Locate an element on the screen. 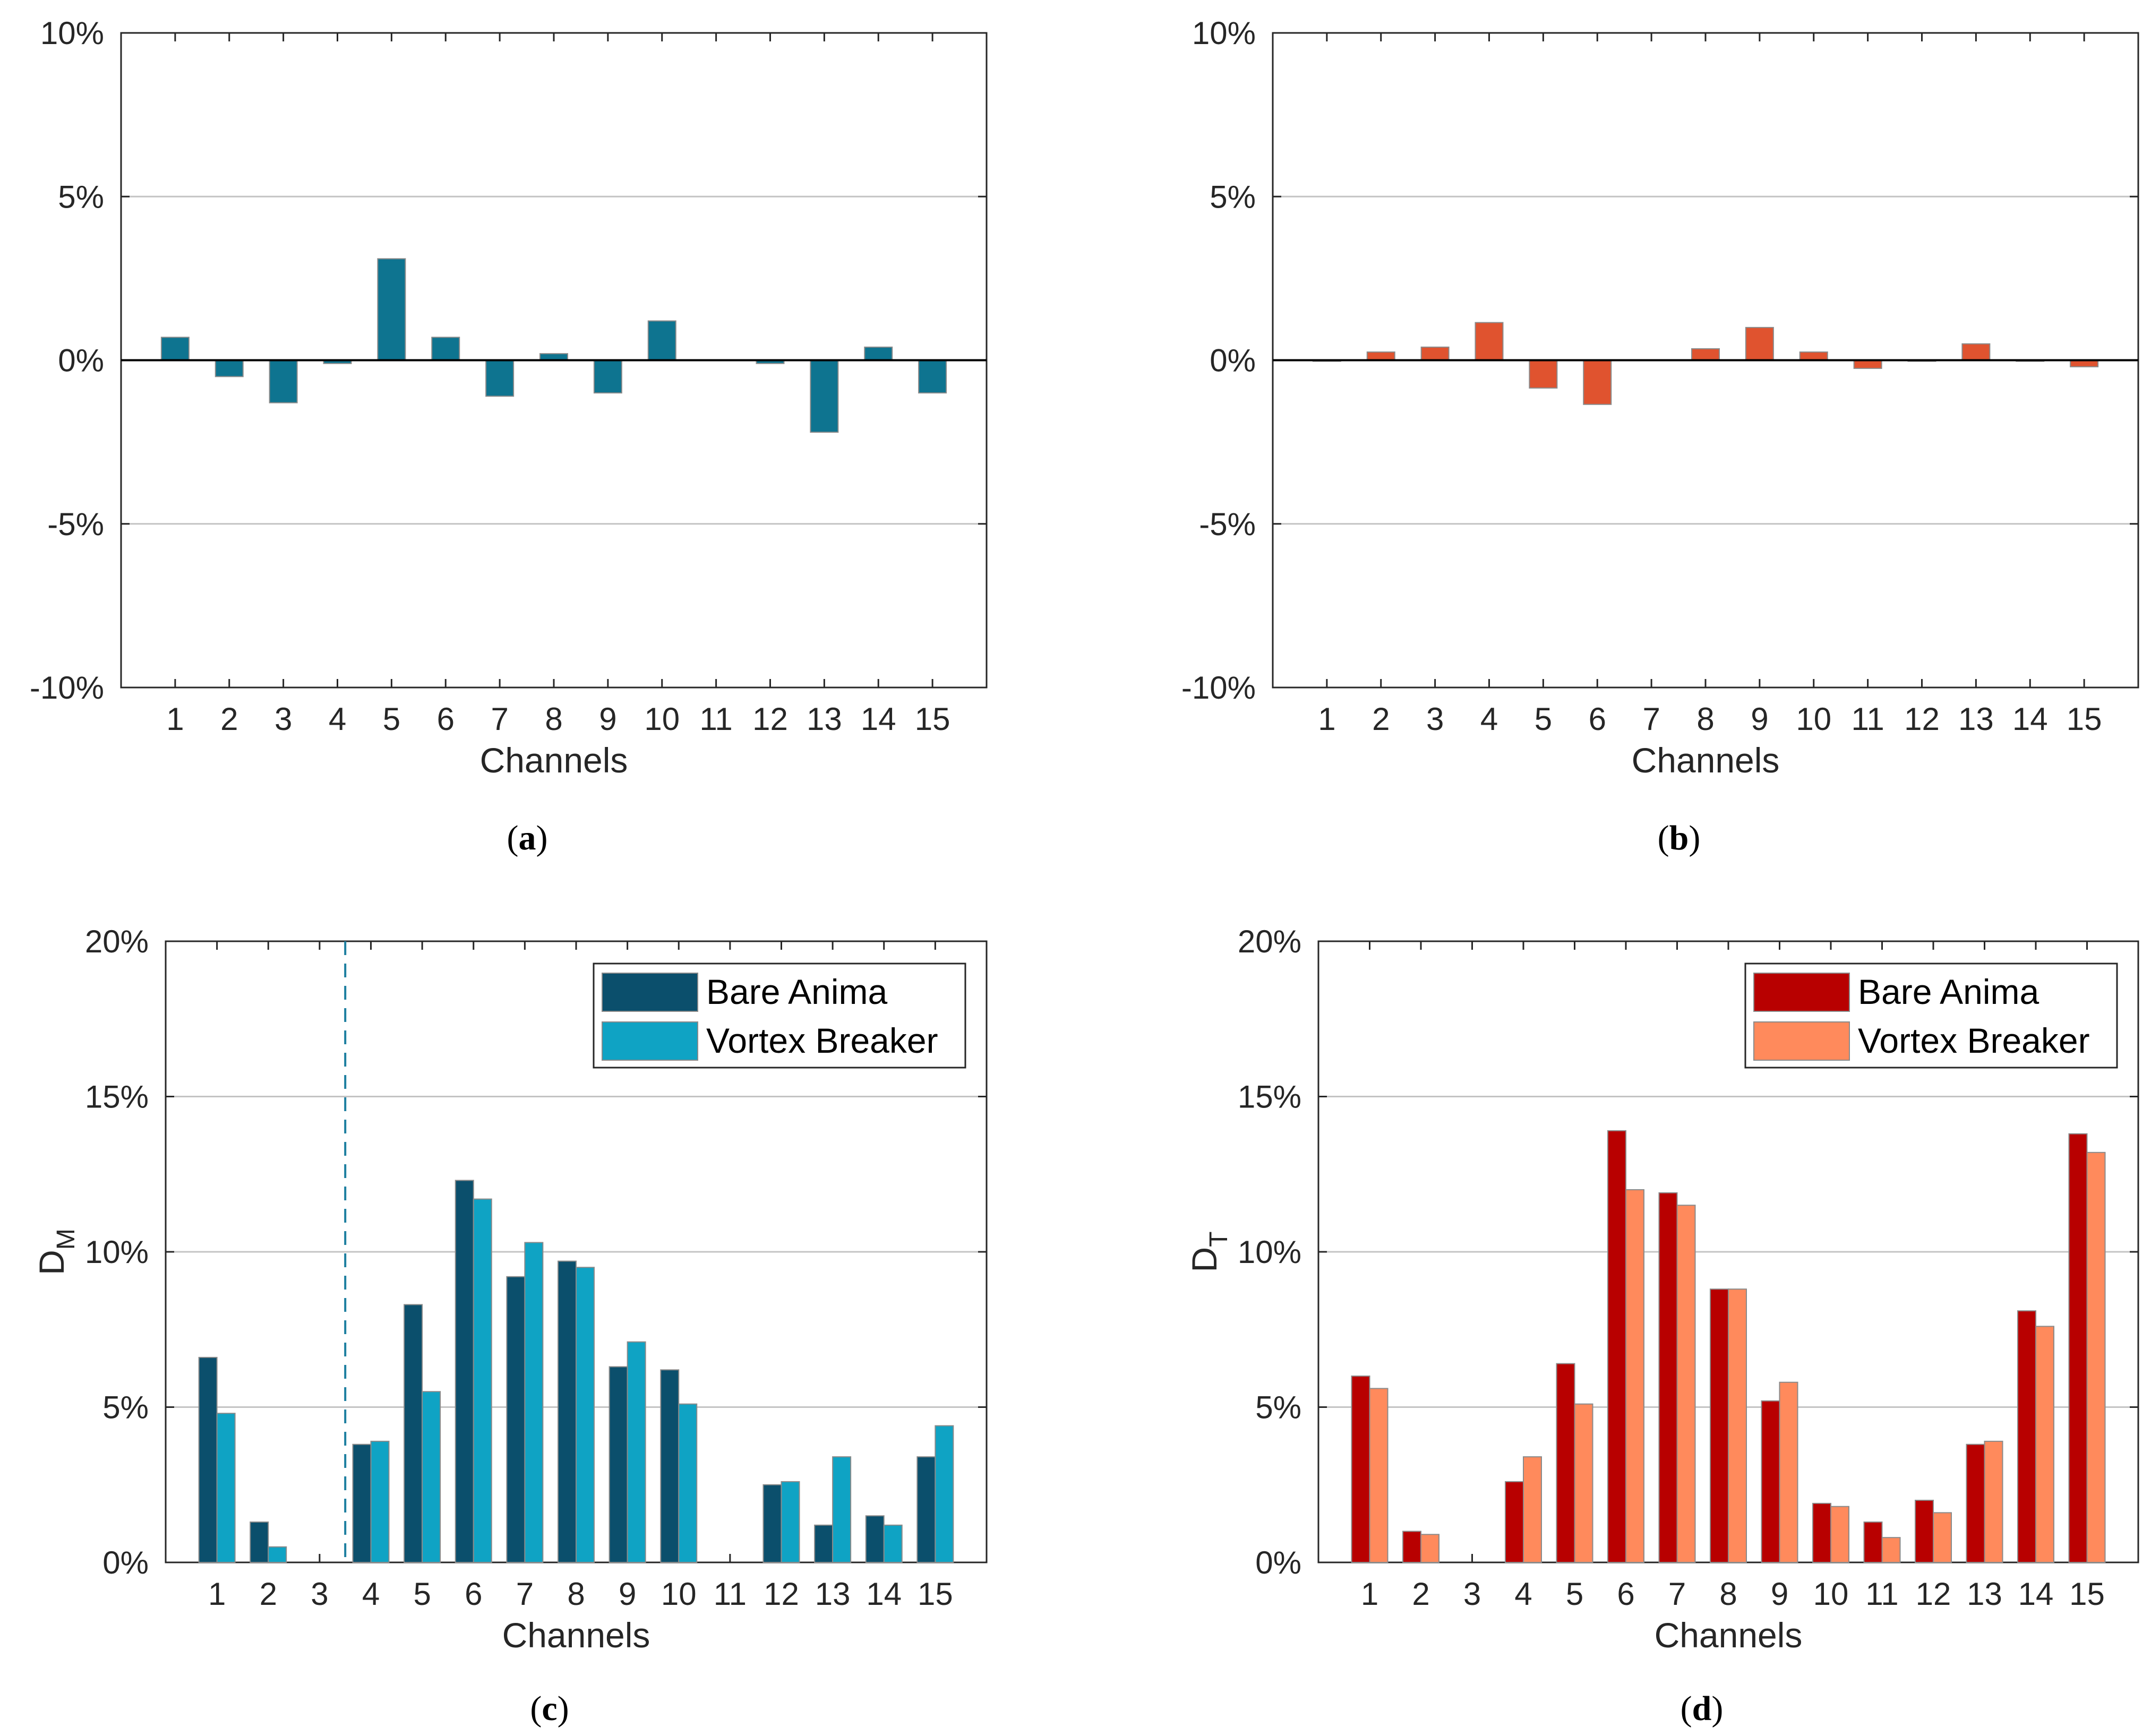  y-axis-label-sub: T is located at coordinates (1219, 1239).